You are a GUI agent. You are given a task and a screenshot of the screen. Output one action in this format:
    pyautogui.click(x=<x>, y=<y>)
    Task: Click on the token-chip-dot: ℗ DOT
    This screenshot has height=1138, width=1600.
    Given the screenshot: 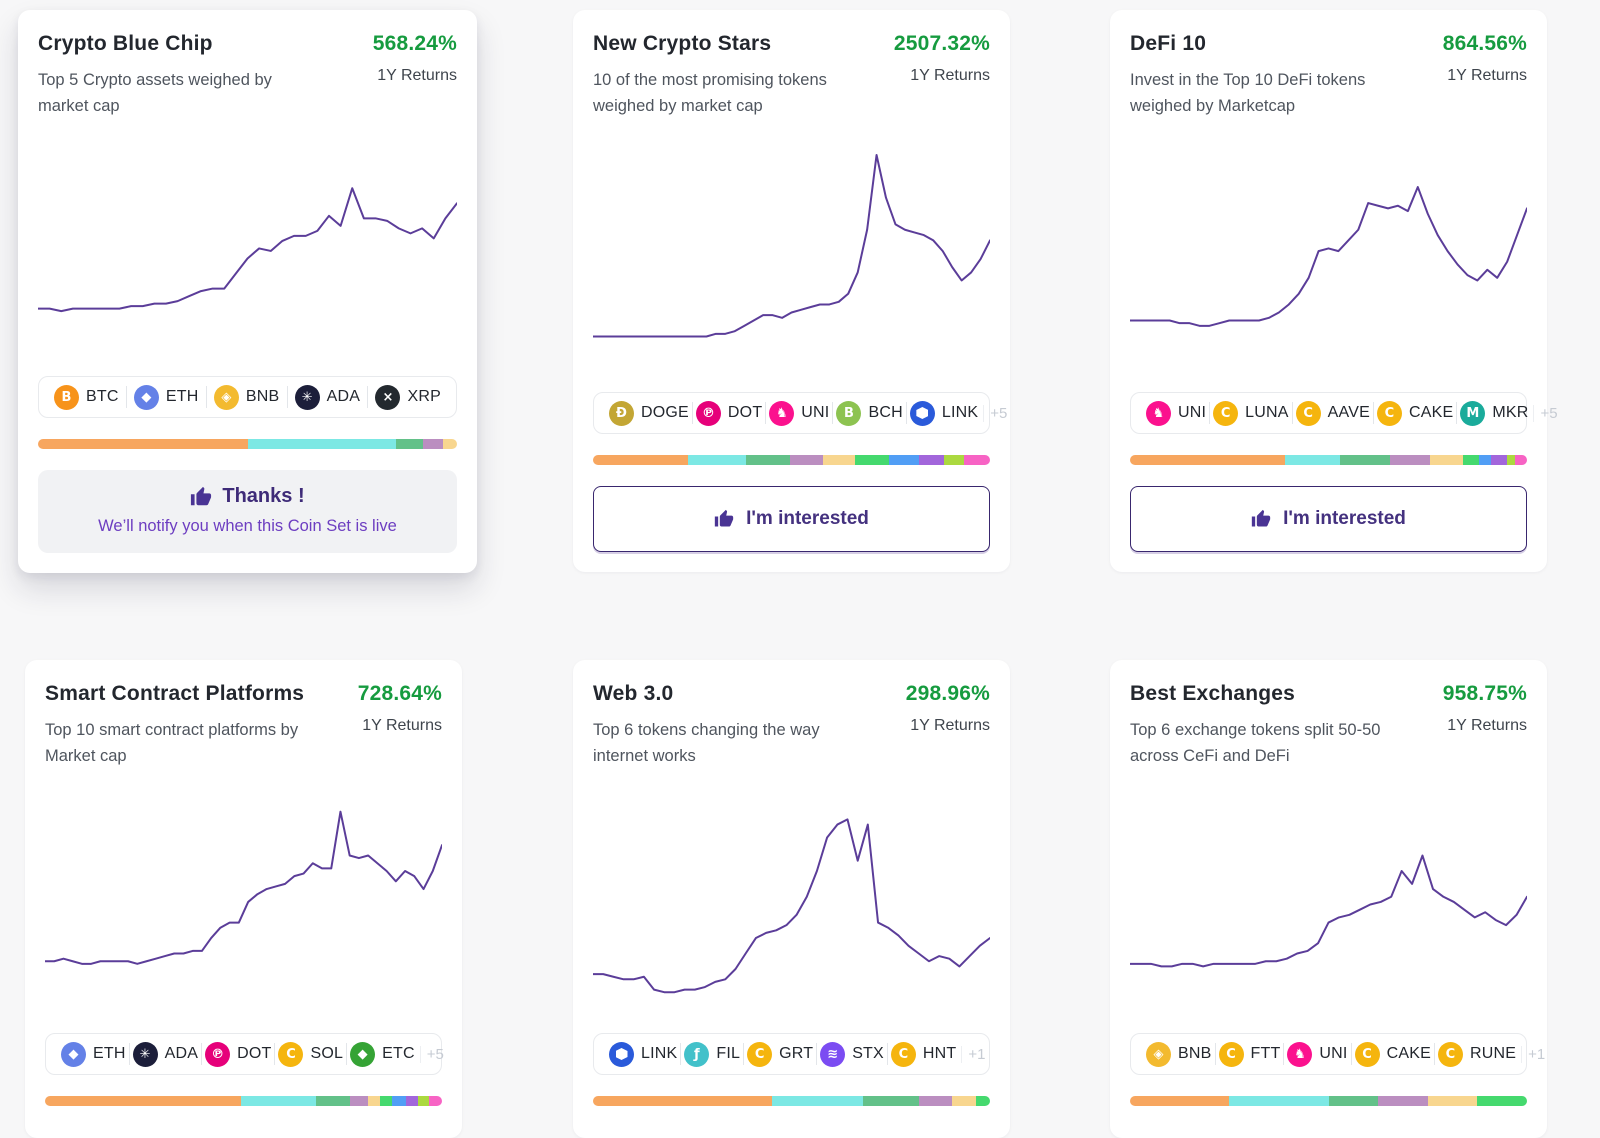 What is the action you would take?
    pyautogui.click(x=238, y=1054)
    